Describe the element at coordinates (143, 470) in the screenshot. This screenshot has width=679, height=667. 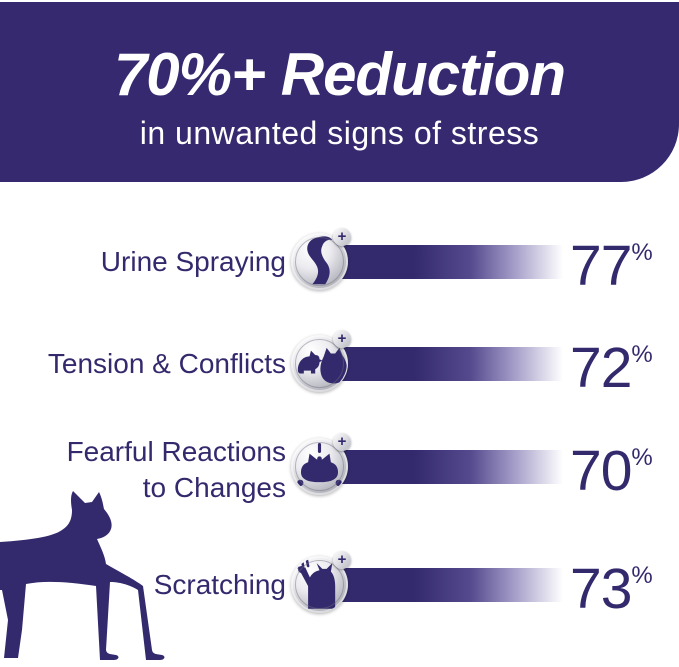
I see `row-label: Fearful Reactions to Changes` at that location.